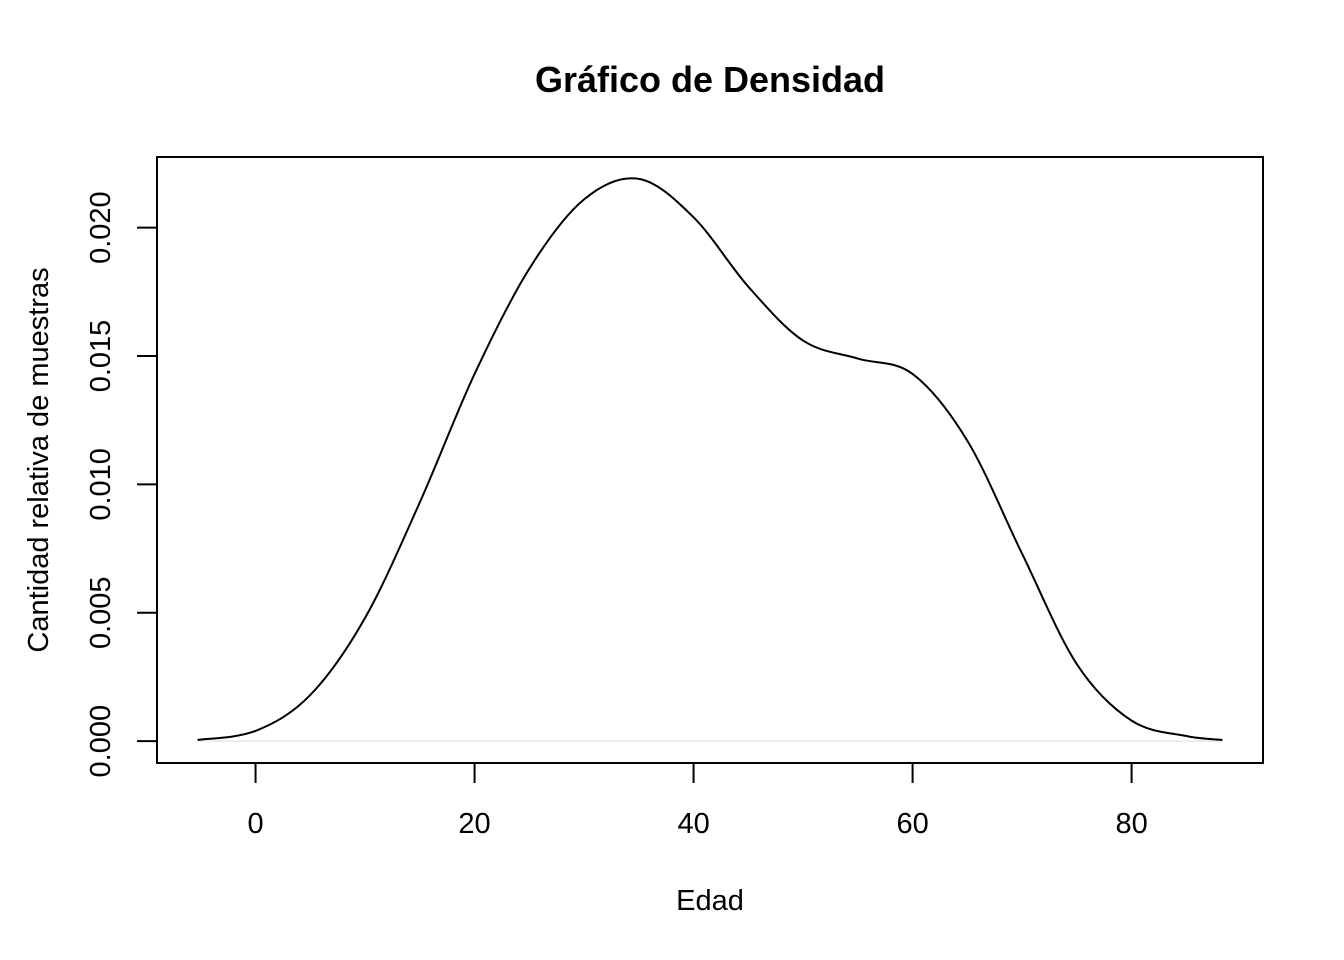 The width and height of the screenshot is (1344, 960). Describe the element at coordinates (101, 741) in the screenshot. I see `y-tick-label: 0.000` at that location.